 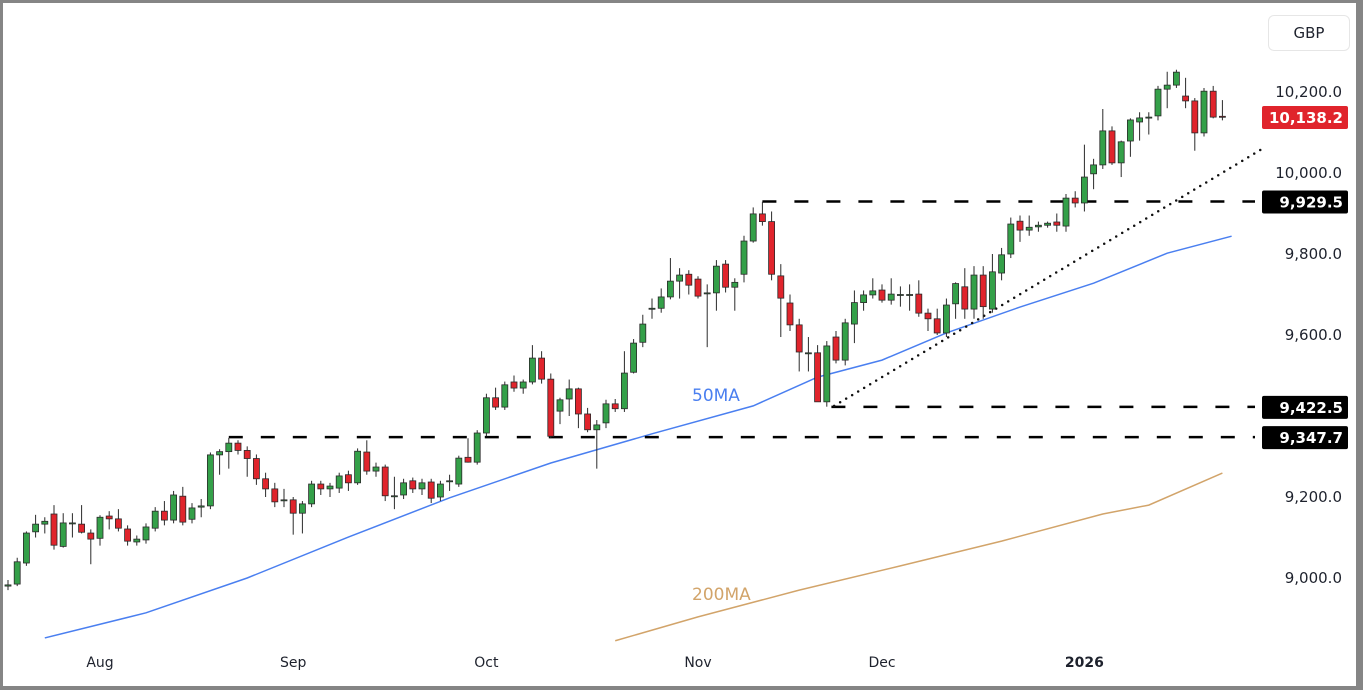 I want to click on y-tick-label: 9,600.0, so click(x=1313, y=335).